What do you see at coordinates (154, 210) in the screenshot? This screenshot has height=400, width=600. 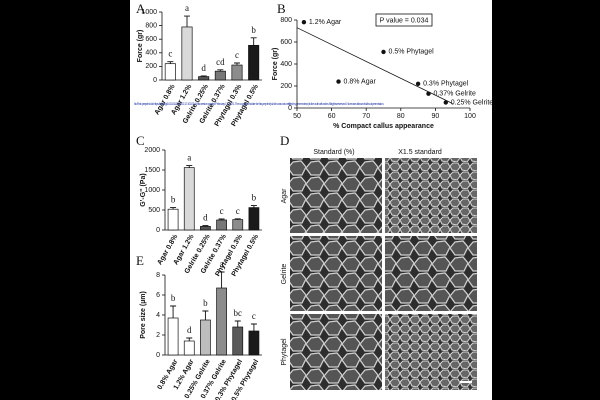 I see `y-tick-label: 500` at bounding box center [154, 210].